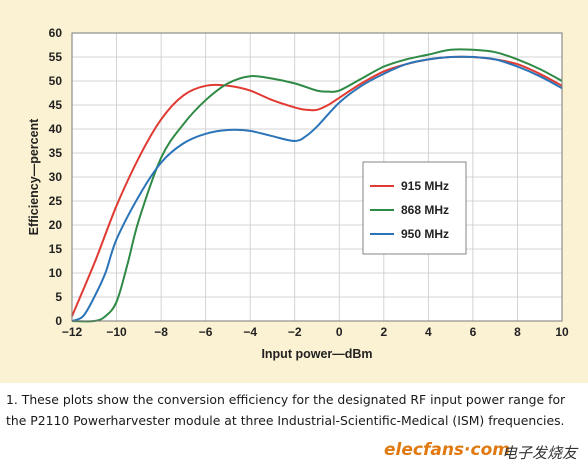 This screenshot has width=588, height=470. I want to click on y-tick-label: 40, so click(56, 129).